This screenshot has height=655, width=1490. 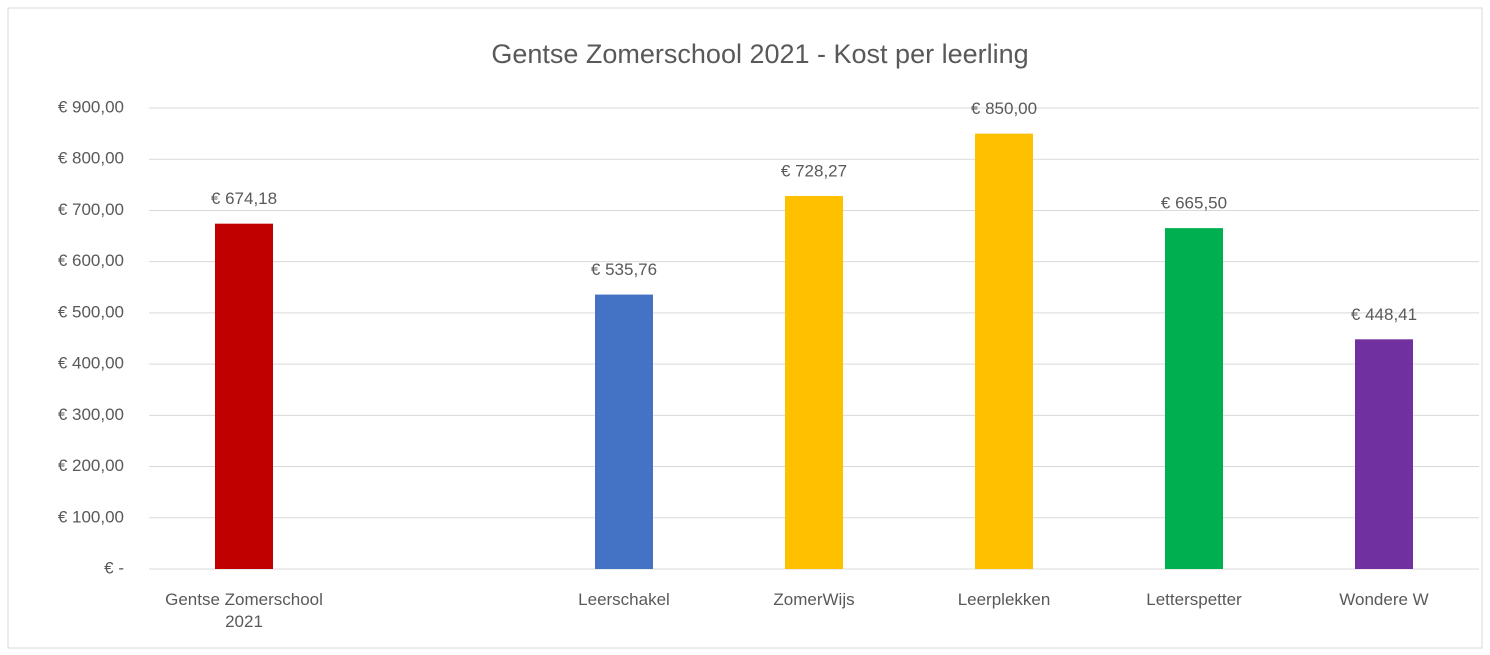 I want to click on x-tick-label-box: Letterspetter, so click(x=1194, y=599).